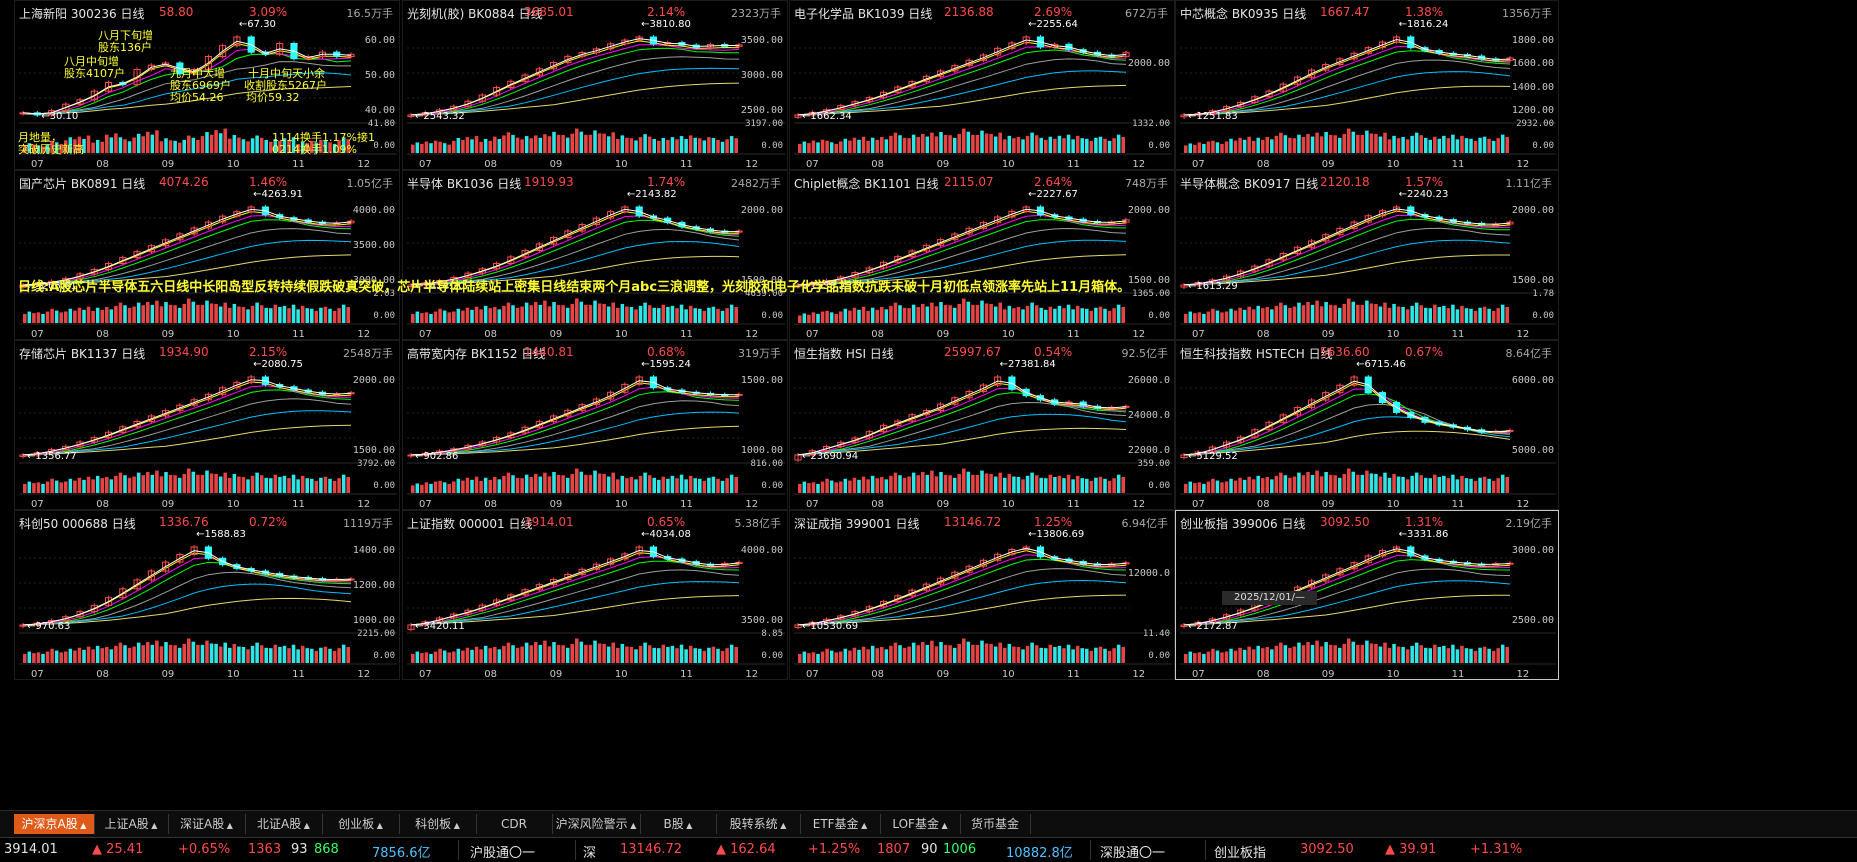 The width and height of the screenshot is (1857, 862). Describe the element at coordinates (54, 824) in the screenshot. I see `tab-0: 沪深京A股 ▲` at that location.